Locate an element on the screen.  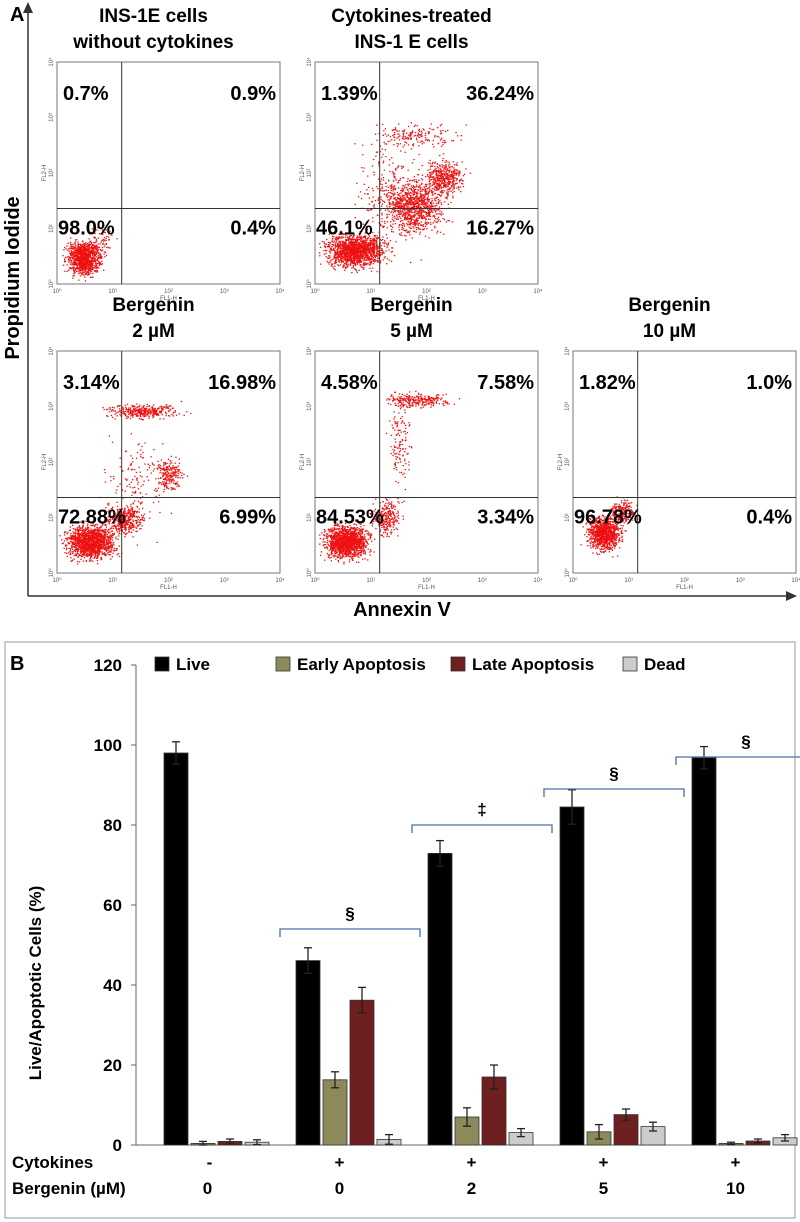
quadrant-upper-right-pct: 7.58% is located at coordinates (505, 383).